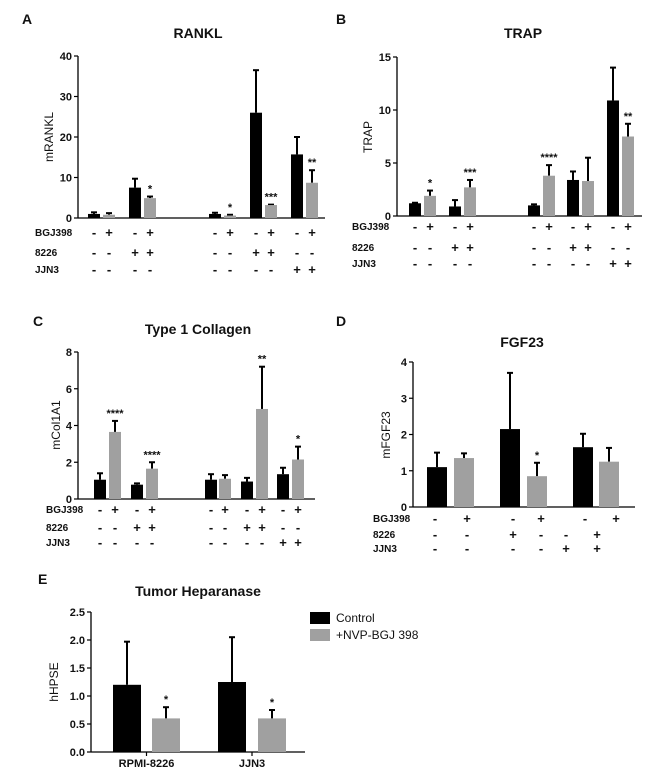 This screenshot has height=782, width=650. I want to click on significance-label: ****, so click(152, 455).